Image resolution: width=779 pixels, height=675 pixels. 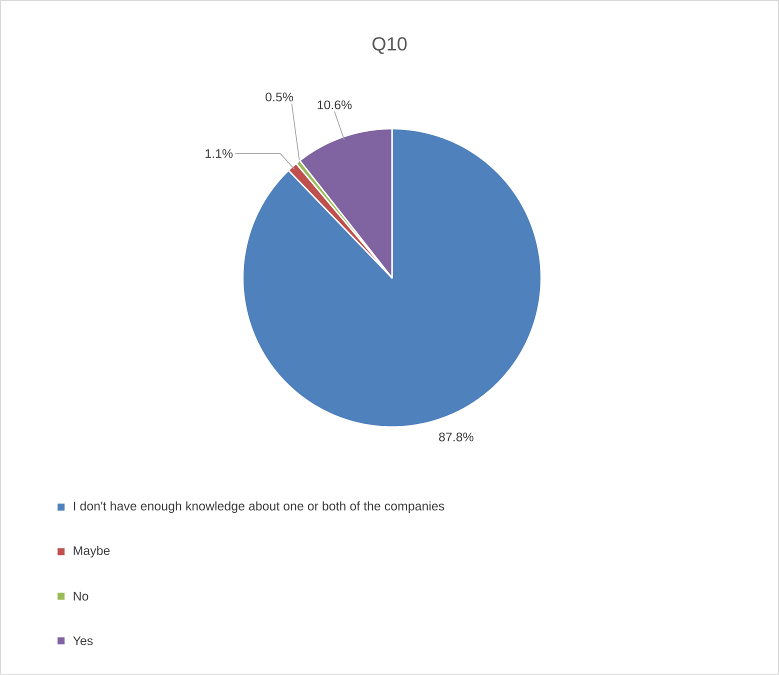 What do you see at coordinates (280, 97) in the screenshot?
I see `data-label: 0.5%` at bounding box center [280, 97].